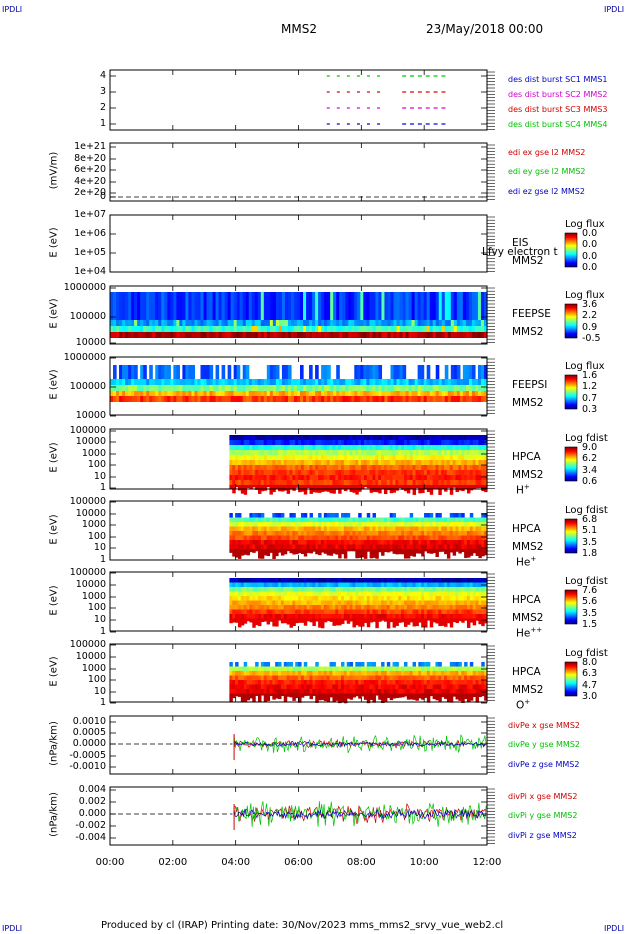 The width and height of the screenshot is (630, 934). I want to click on header-date: 23/May/2018 00:00, so click(485, 29).